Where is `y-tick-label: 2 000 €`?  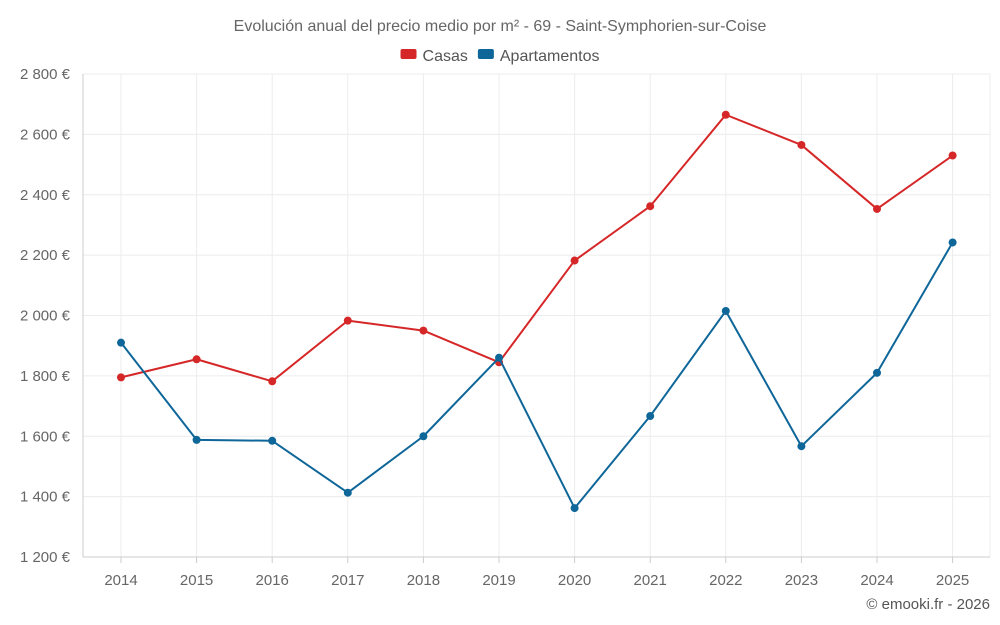 y-tick-label: 2 000 € is located at coordinates (45, 316).